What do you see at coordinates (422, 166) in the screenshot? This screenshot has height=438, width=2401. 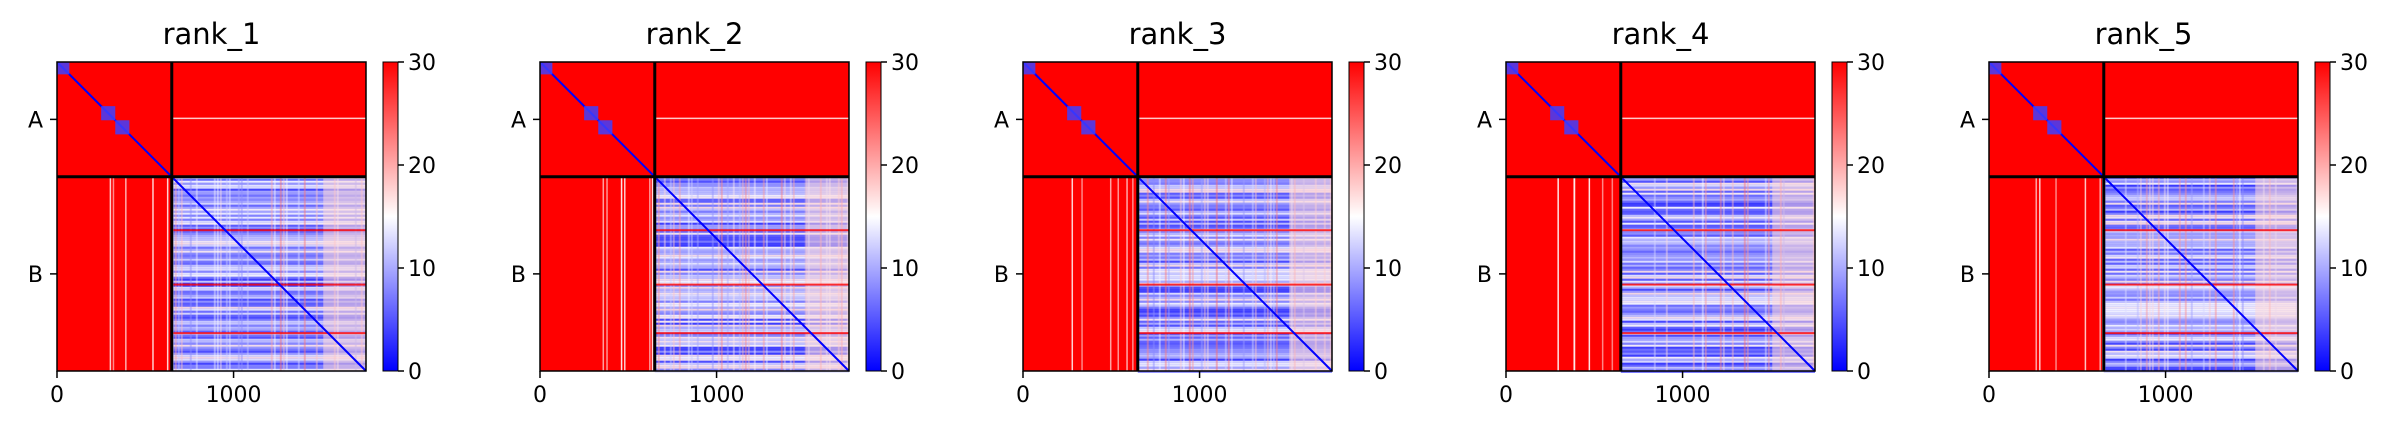 I see `colorbar-tick-label: 20` at bounding box center [422, 166].